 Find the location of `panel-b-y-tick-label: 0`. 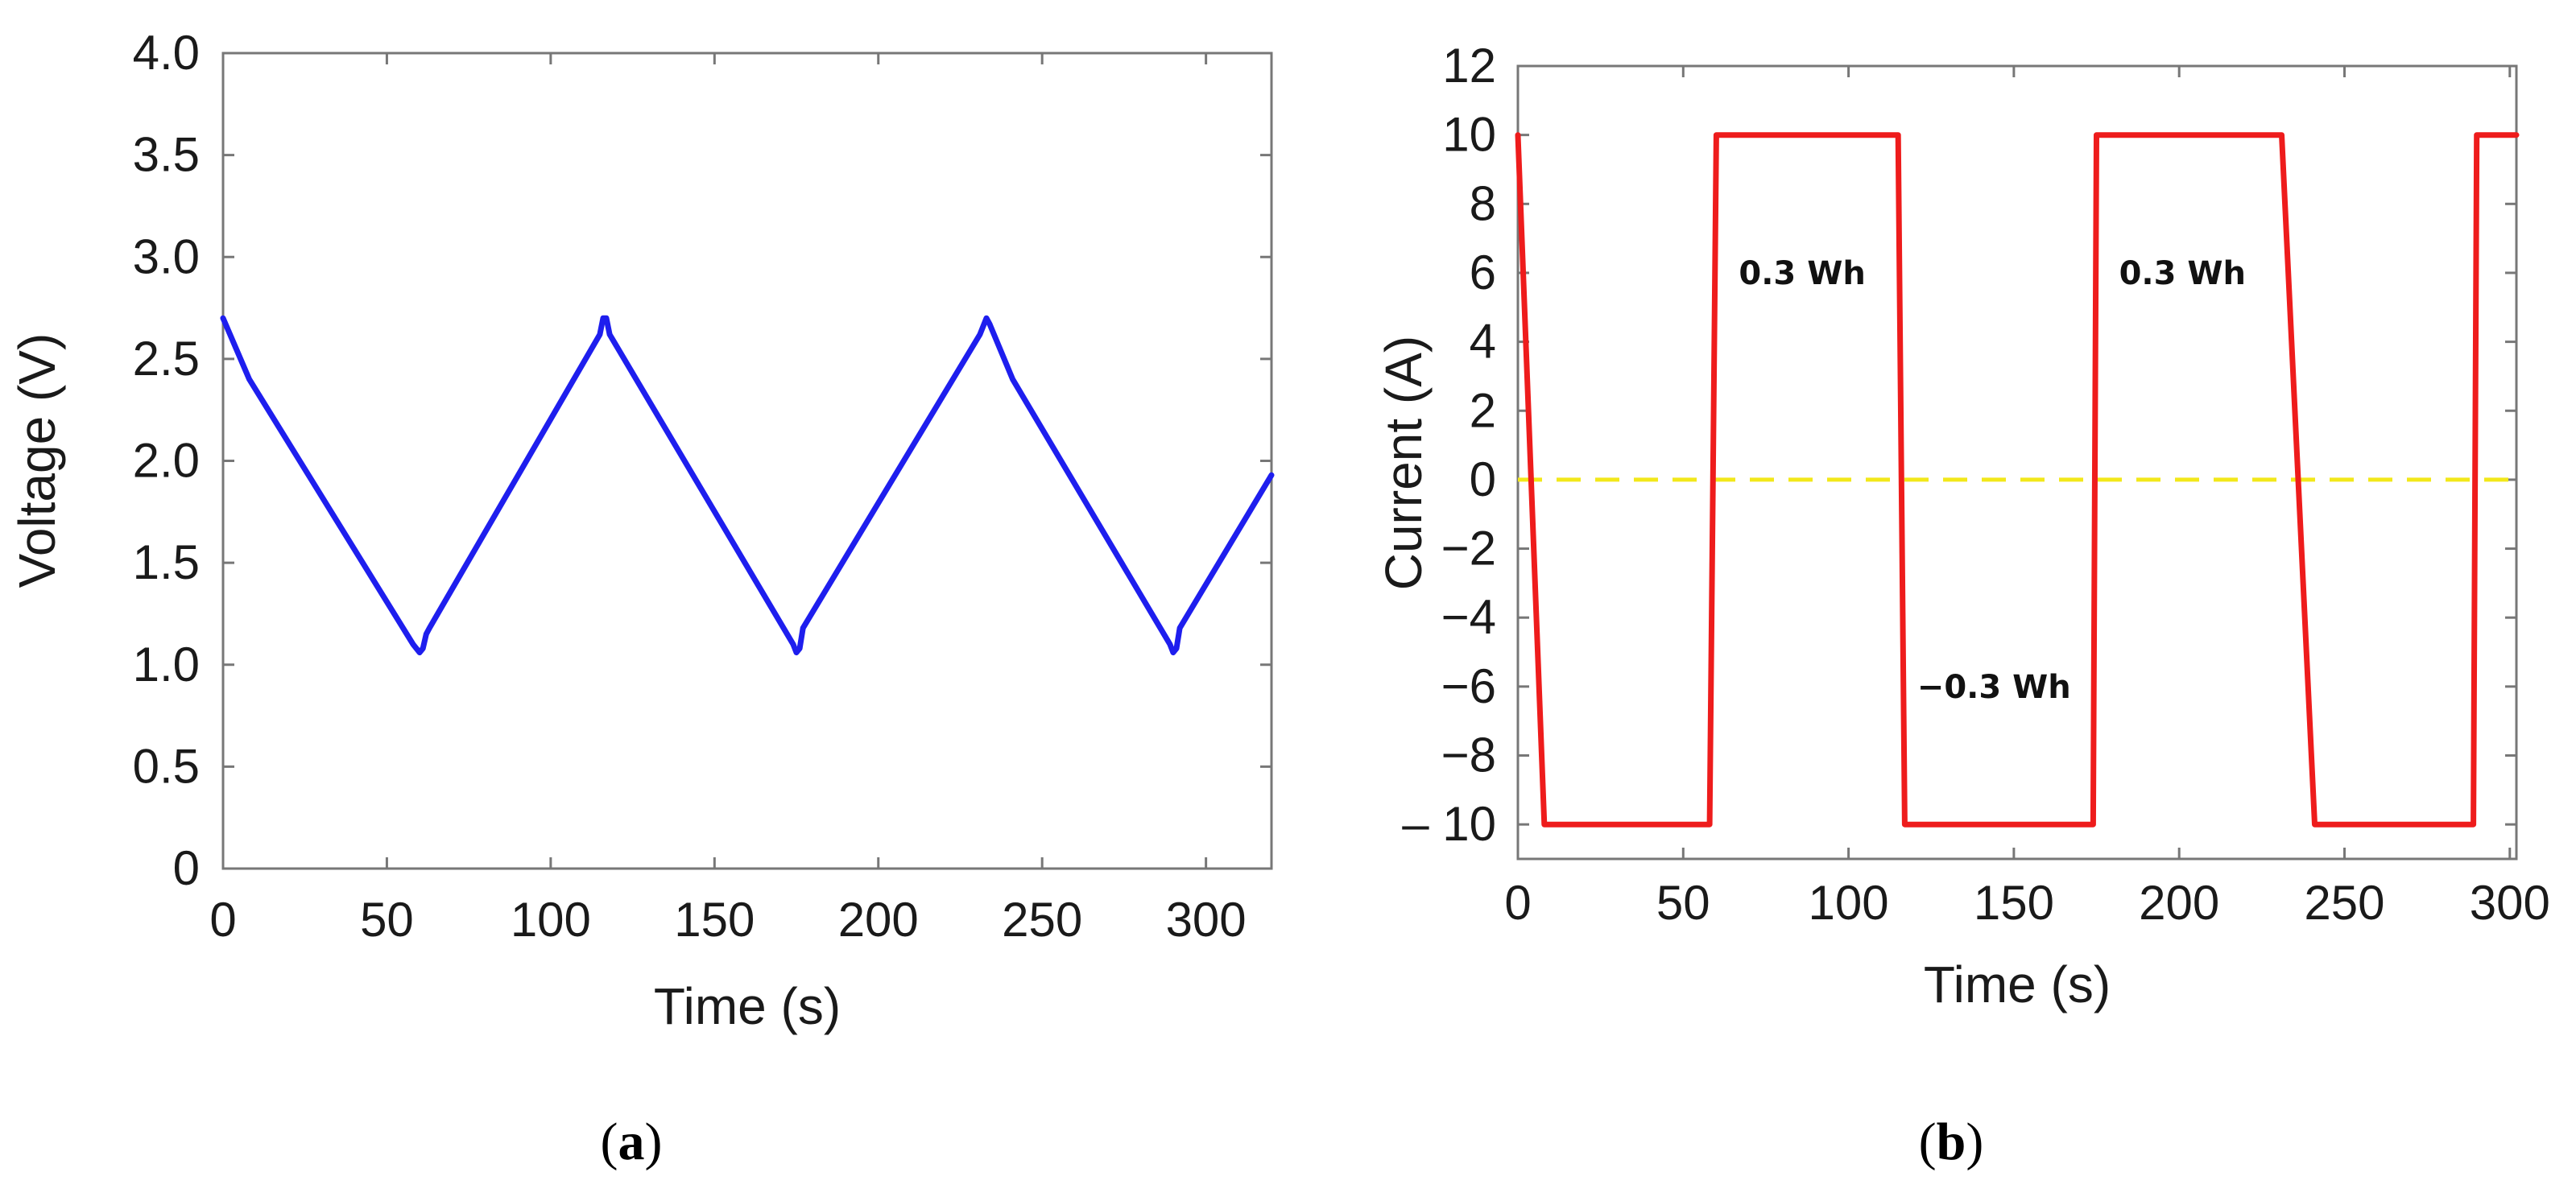

panel-b-y-tick-label: 0 is located at coordinates (1483, 479).